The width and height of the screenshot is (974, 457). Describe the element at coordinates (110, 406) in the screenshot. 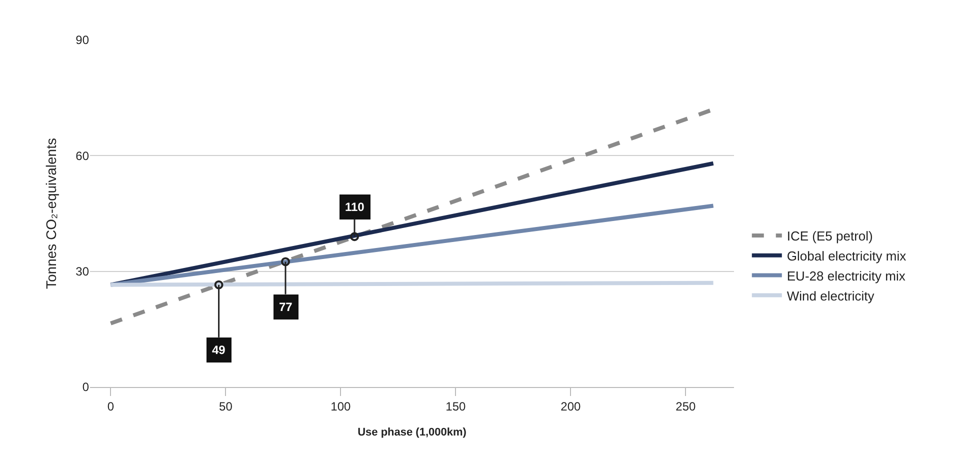

I see `x-tick-label: 0` at that location.